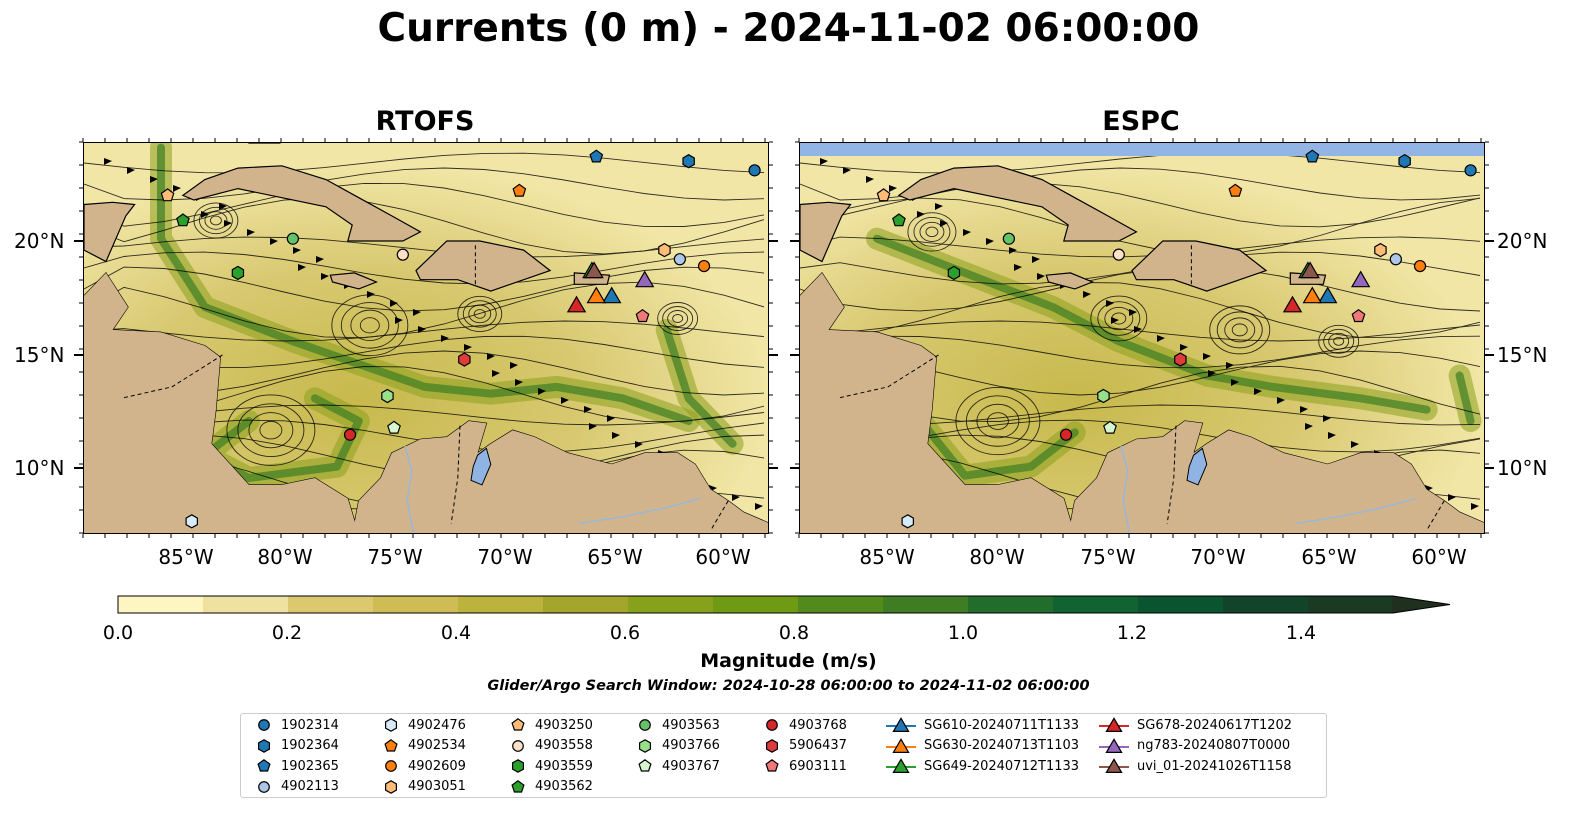 The height and width of the screenshot is (827, 1577). Describe the element at coordinates (437, 766) in the screenshot. I see `legend-label: 4902609` at that location.